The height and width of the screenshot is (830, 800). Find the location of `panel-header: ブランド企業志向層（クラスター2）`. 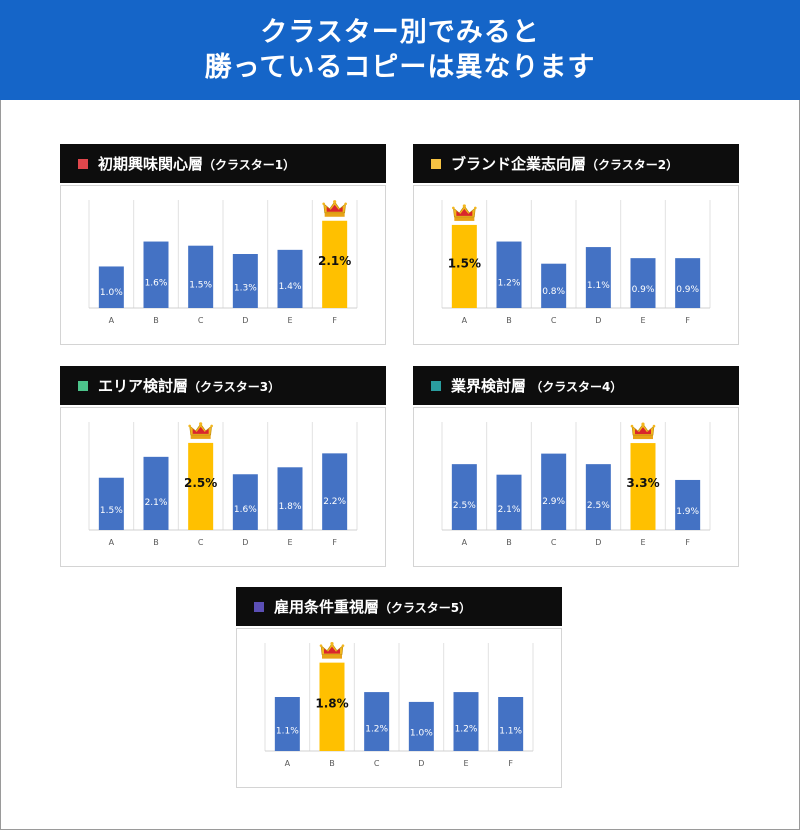

panel-header: ブランド企業志向層（クラスター2） is located at coordinates (576, 163).